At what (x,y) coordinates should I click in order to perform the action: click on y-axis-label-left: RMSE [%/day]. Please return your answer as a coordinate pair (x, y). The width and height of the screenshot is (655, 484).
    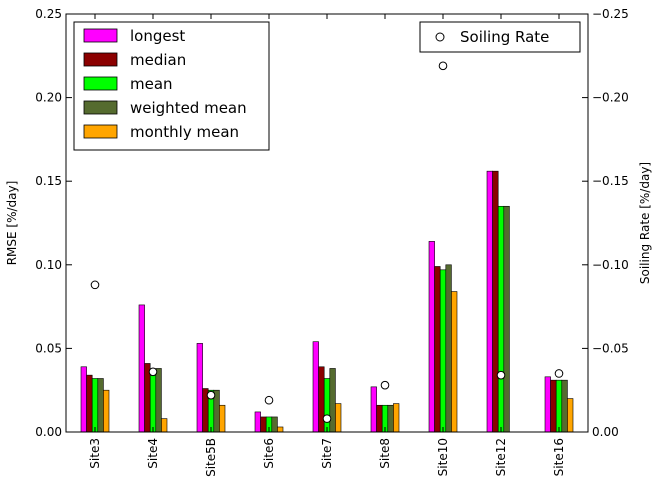
    Looking at the image, I should click on (12, 223).